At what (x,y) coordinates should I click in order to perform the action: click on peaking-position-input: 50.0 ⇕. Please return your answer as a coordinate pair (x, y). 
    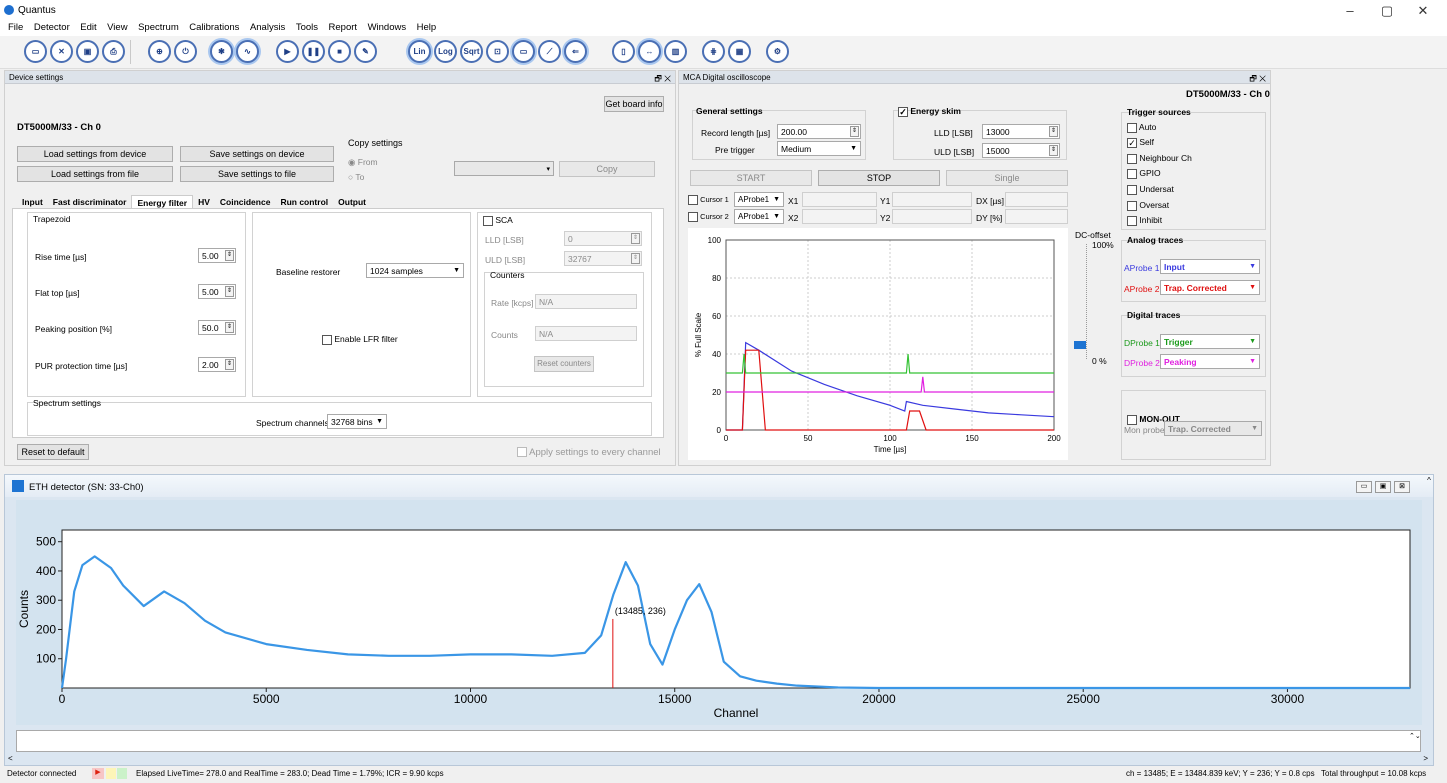
    Looking at the image, I should click on (217, 327).